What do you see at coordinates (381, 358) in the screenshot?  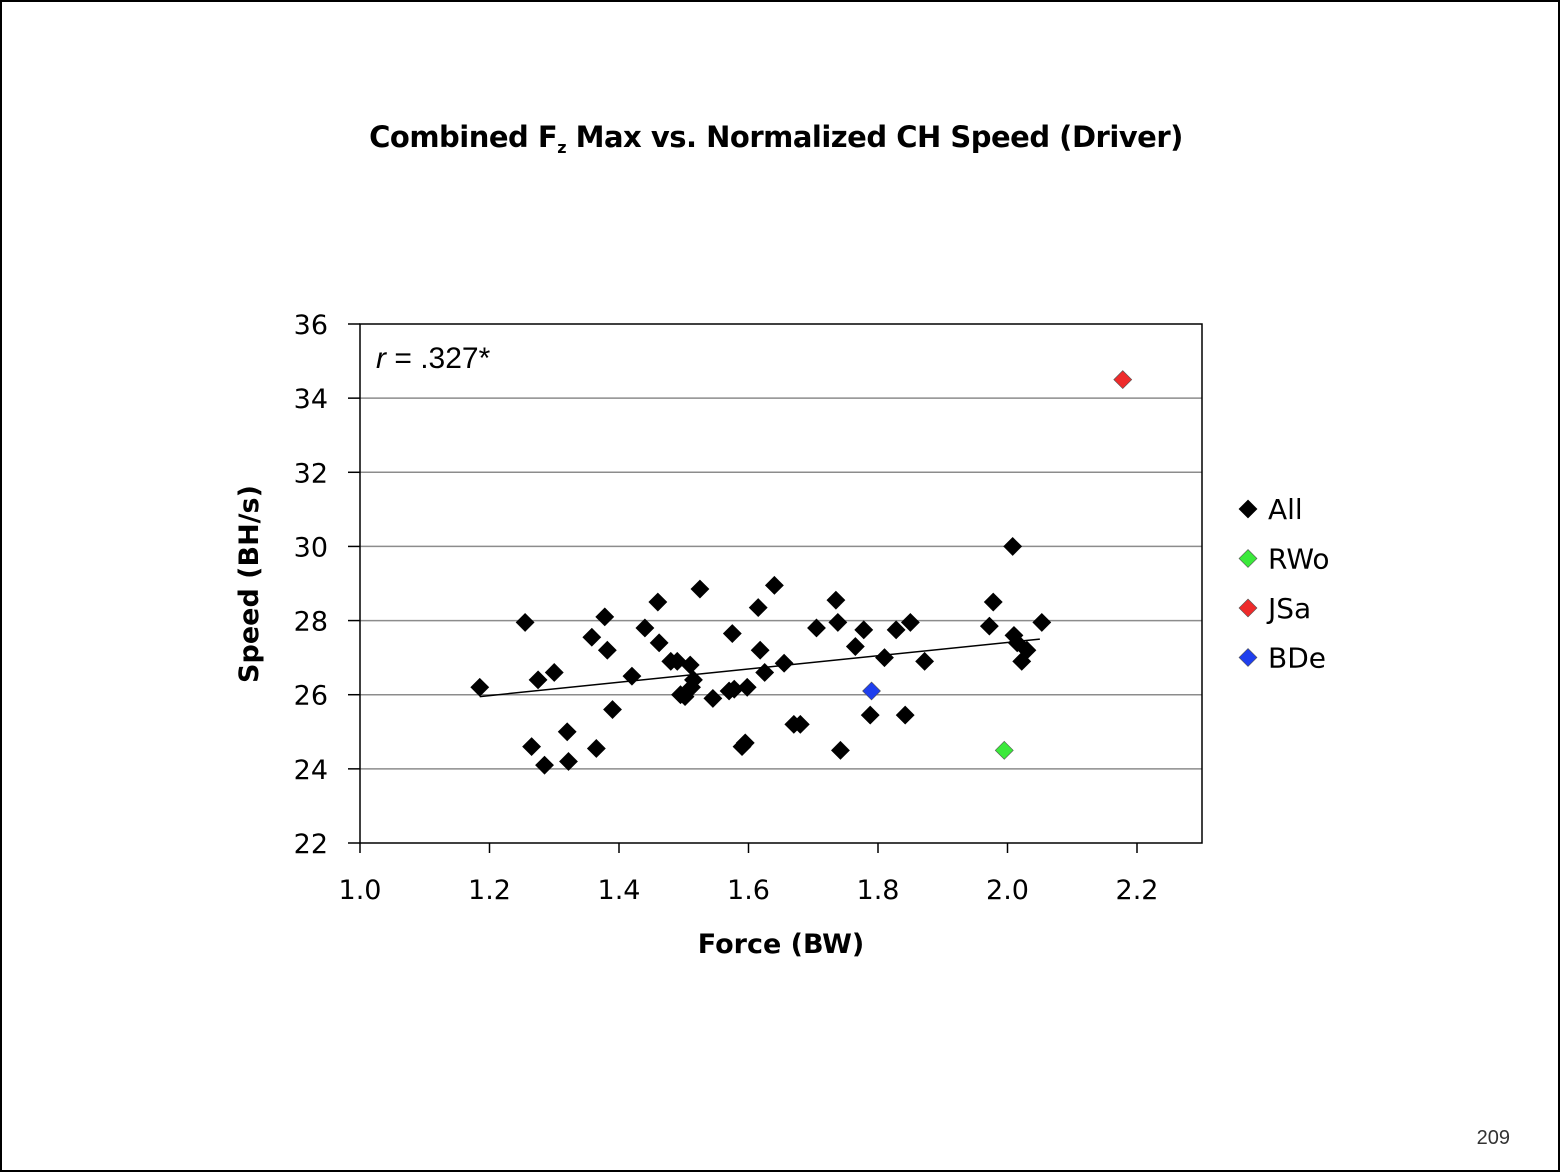 I see `r-symbol: r` at bounding box center [381, 358].